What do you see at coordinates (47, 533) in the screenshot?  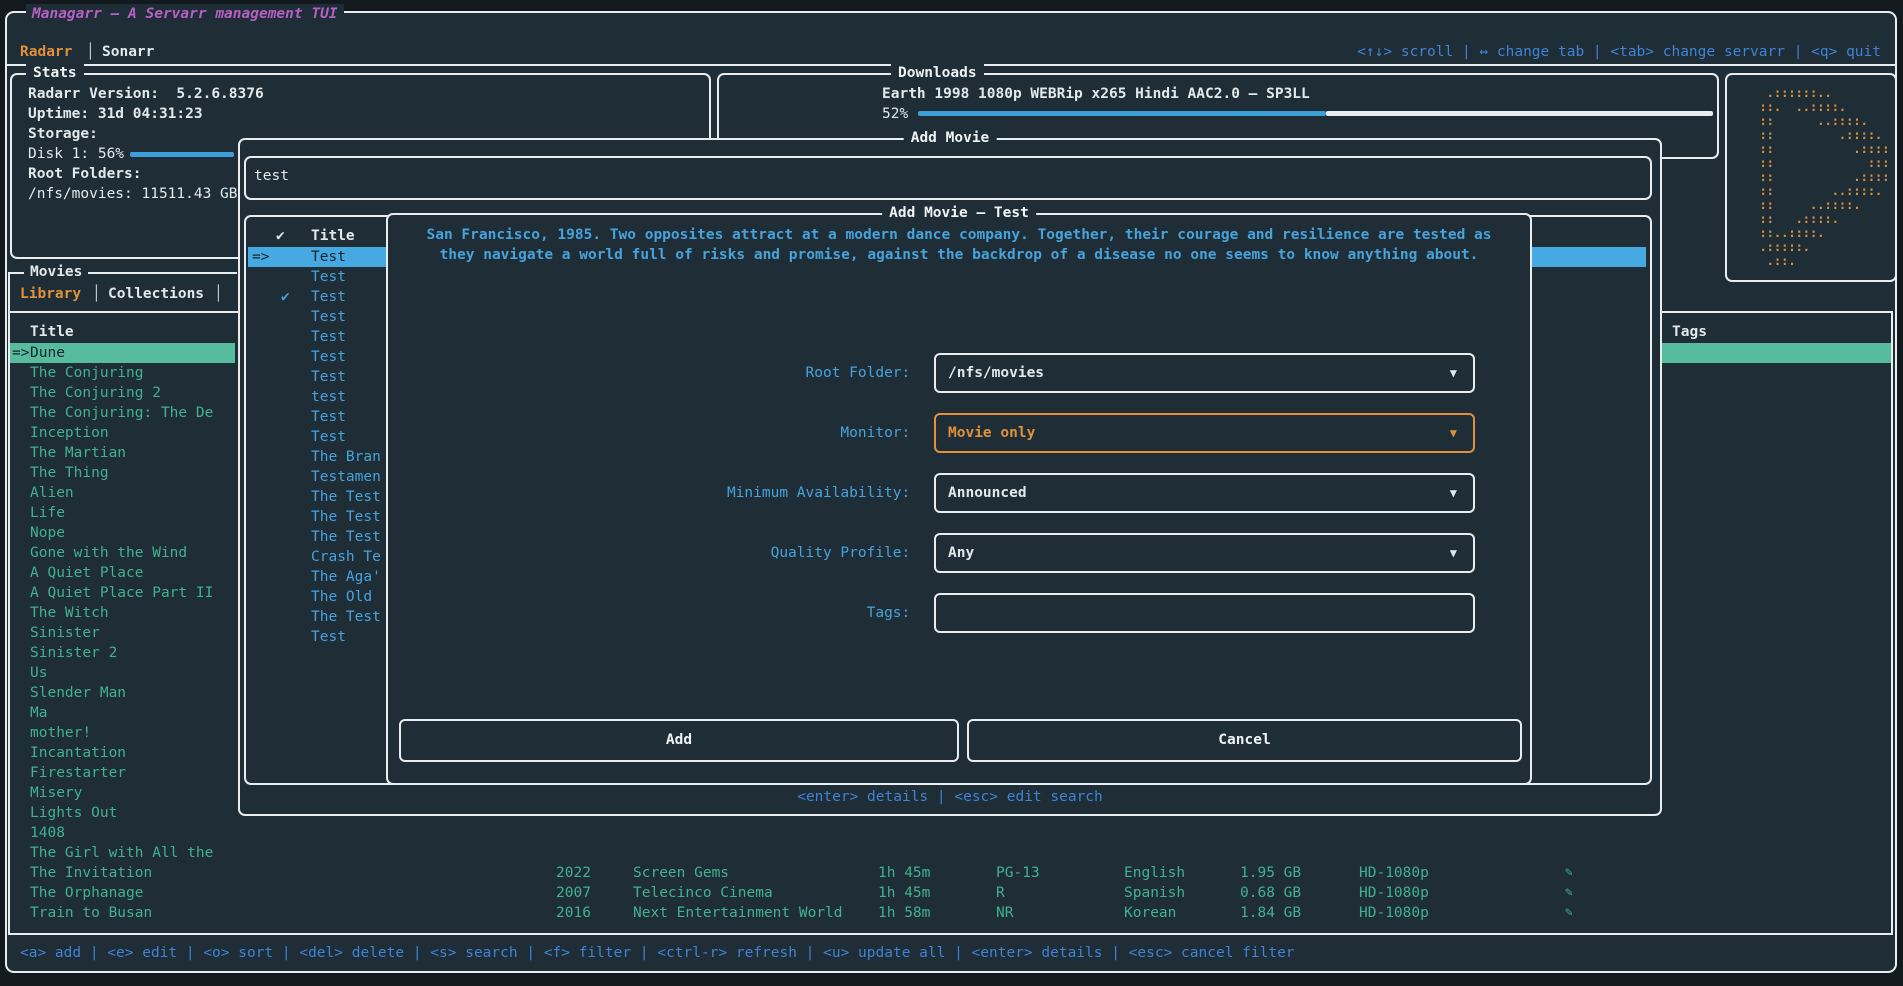 I see `list-item: Nope` at bounding box center [47, 533].